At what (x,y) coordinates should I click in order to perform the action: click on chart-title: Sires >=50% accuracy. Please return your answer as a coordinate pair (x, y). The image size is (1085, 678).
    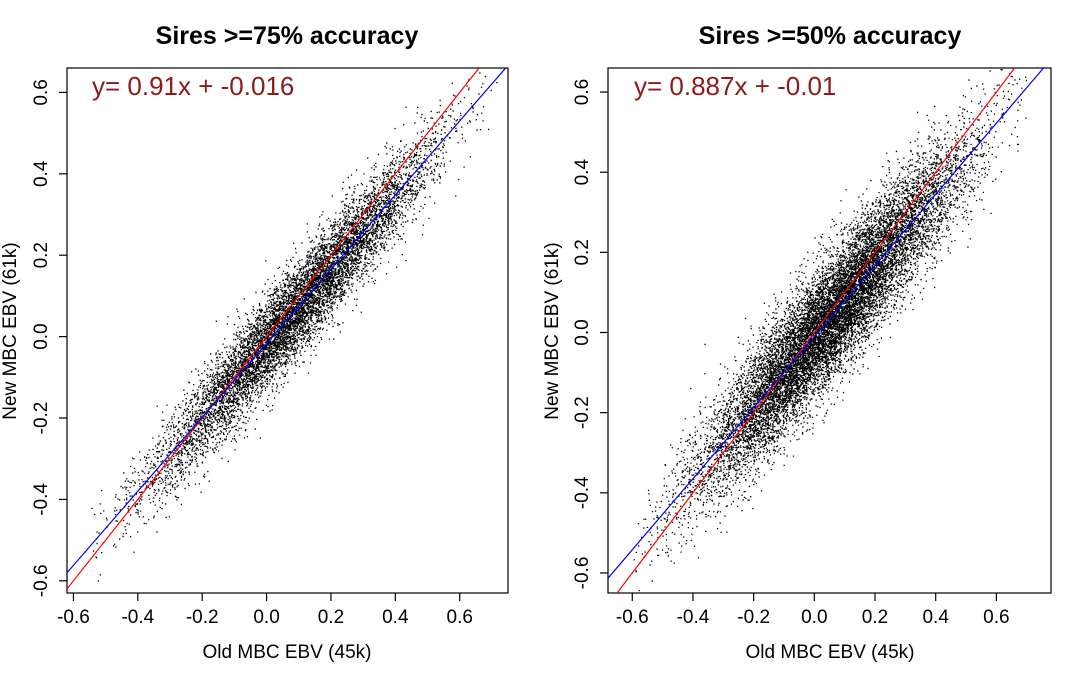
    Looking at the image, I should click on (830, 36).